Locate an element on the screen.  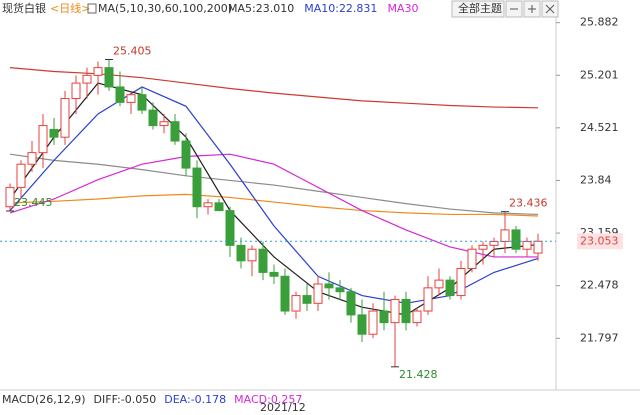
indicator-label: MA10:22.831 is located at coordinates (340, 8).